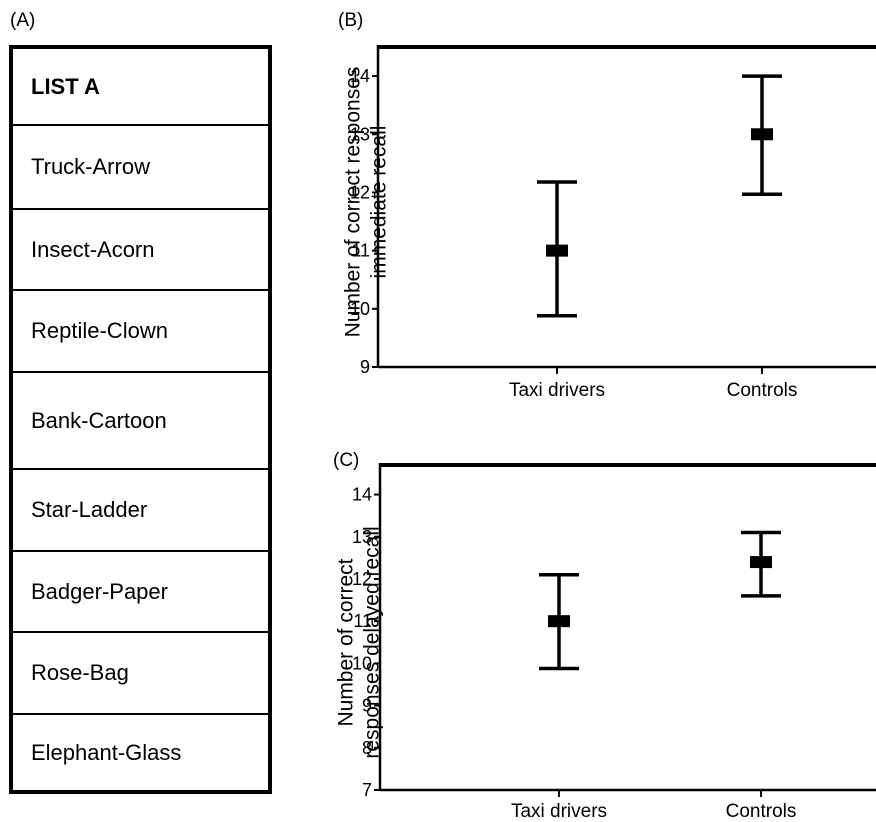 This screenshot has width=876, height=822. Describe the element at coordinates (346, 460) in the screenshot. I see `panel-c-label: (C)` at that location.